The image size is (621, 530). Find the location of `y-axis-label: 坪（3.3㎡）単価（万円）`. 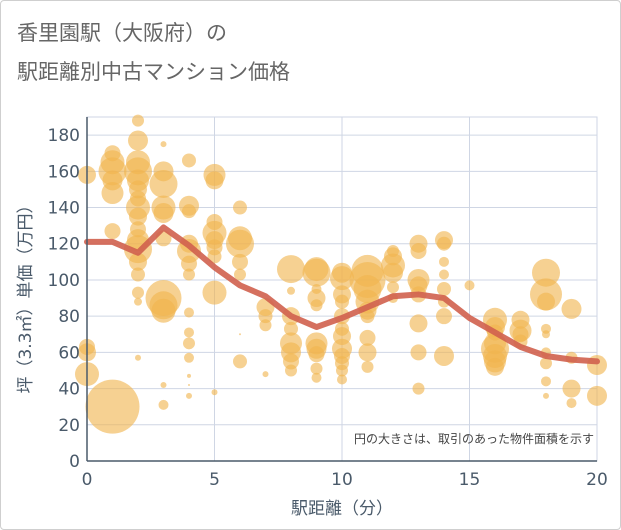

y-axis-label: 坪（3.3㎡）単価（万円） is located at coordinates (26, 294).